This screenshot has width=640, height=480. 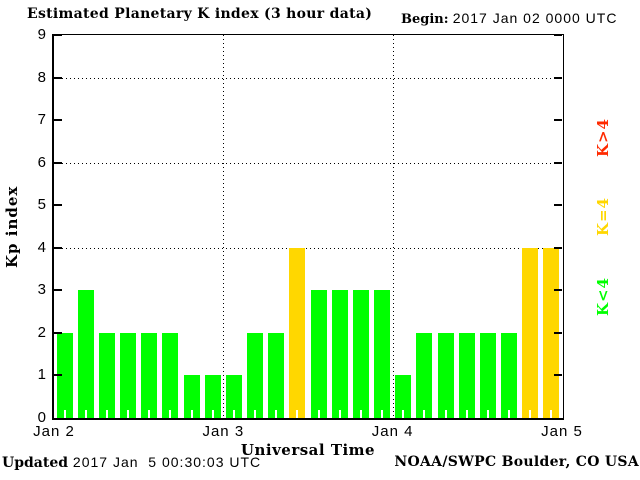 I want to click on begin-time: Begin: 2017 Jan 02 0000 UTC, so click(x=509, y=18).